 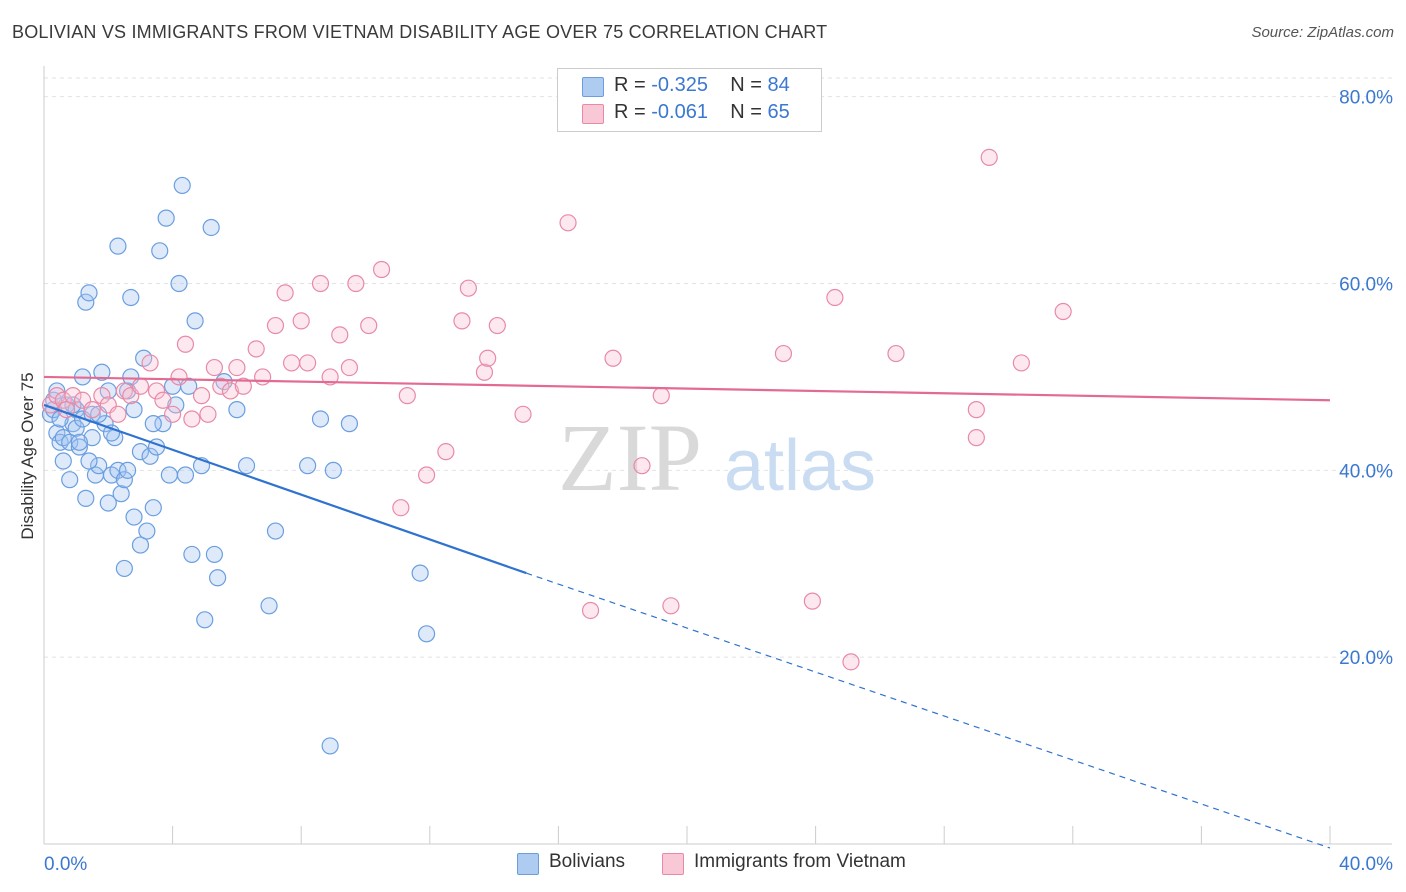 I want to click on y-tick-label: 80.0%, so click(x=1366, y=98).